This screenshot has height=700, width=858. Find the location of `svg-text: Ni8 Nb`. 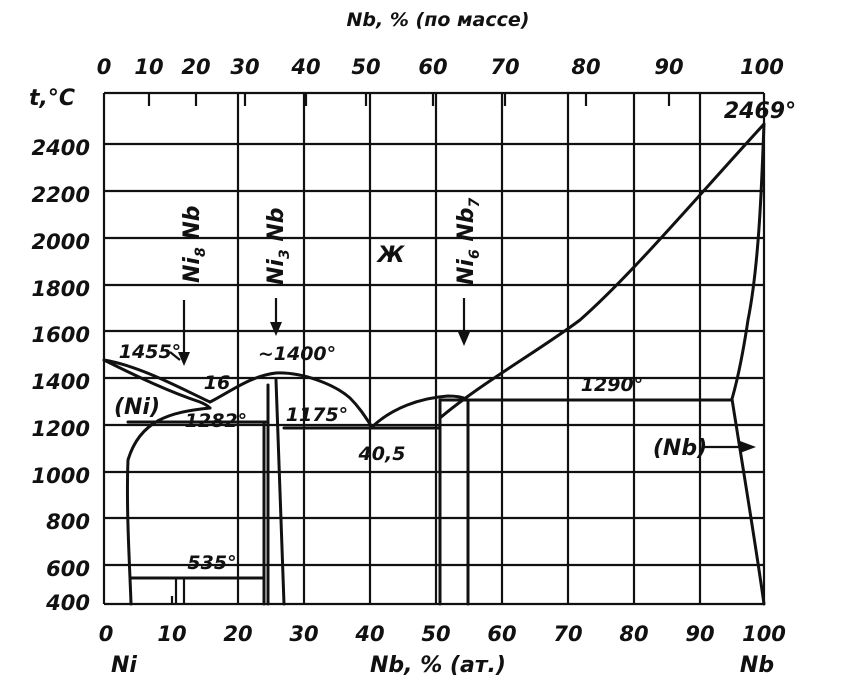

svg-text: Ni8 Nb is located at coordinates (194, 244).